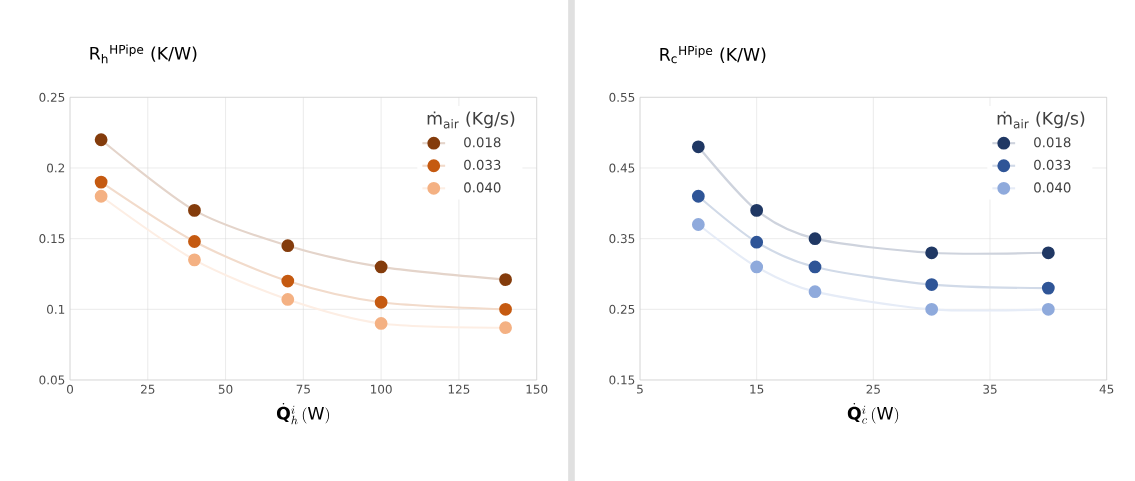 The width and height of the screenshot is (1135, 481). What do you see at coordinates (873, 413) in the screenshot?
I see `x-axis-title: $\dot{\mathbf{Q}}_{c}^{i}\,\mathrm{(W)}$` at bounding box center [873, 413].